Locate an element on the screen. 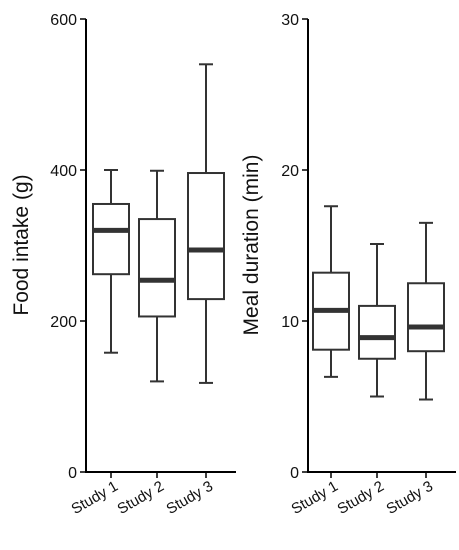  y-tick-label: 30 is located at coordinates (290, 20).